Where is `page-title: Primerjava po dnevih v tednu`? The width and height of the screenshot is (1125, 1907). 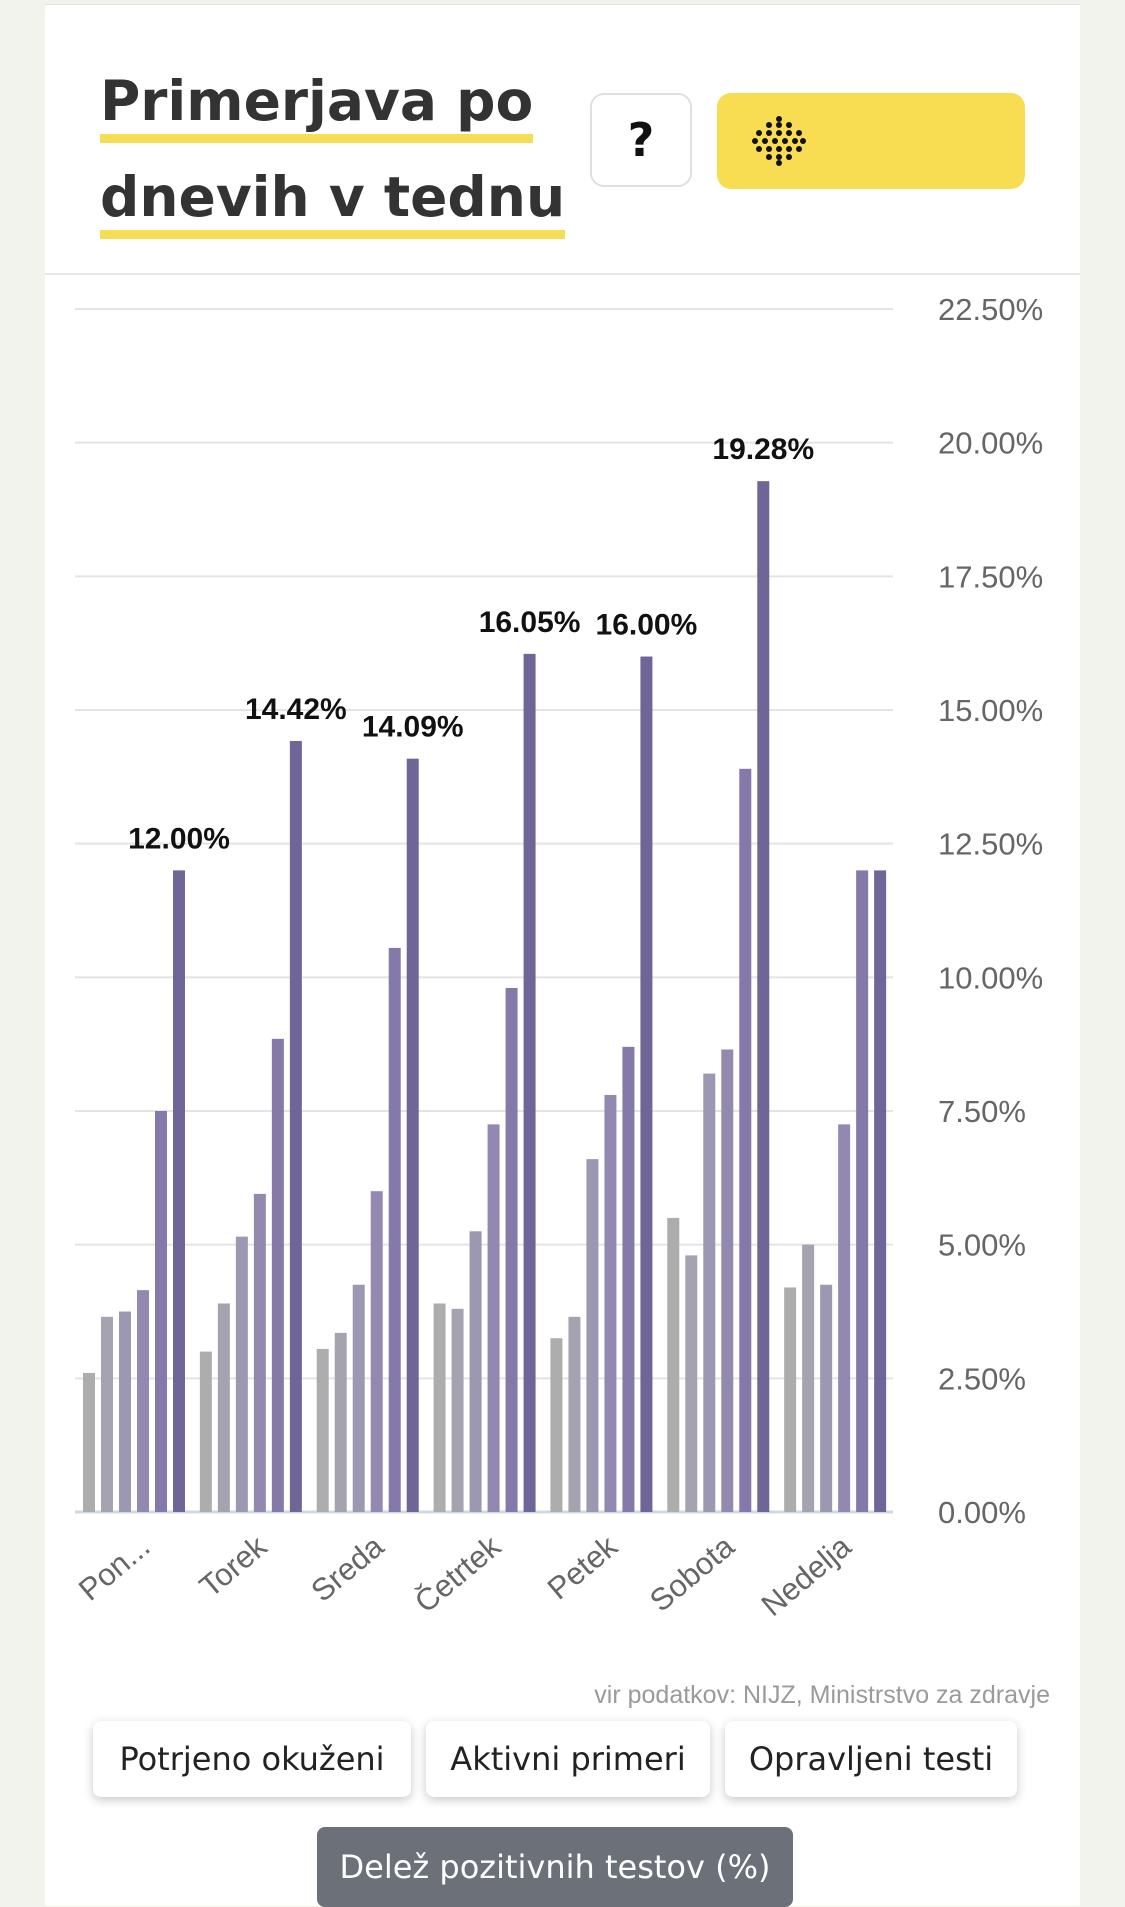 page-title: Primerjava po dnevih v tednu is located at coordinates (335, 157).